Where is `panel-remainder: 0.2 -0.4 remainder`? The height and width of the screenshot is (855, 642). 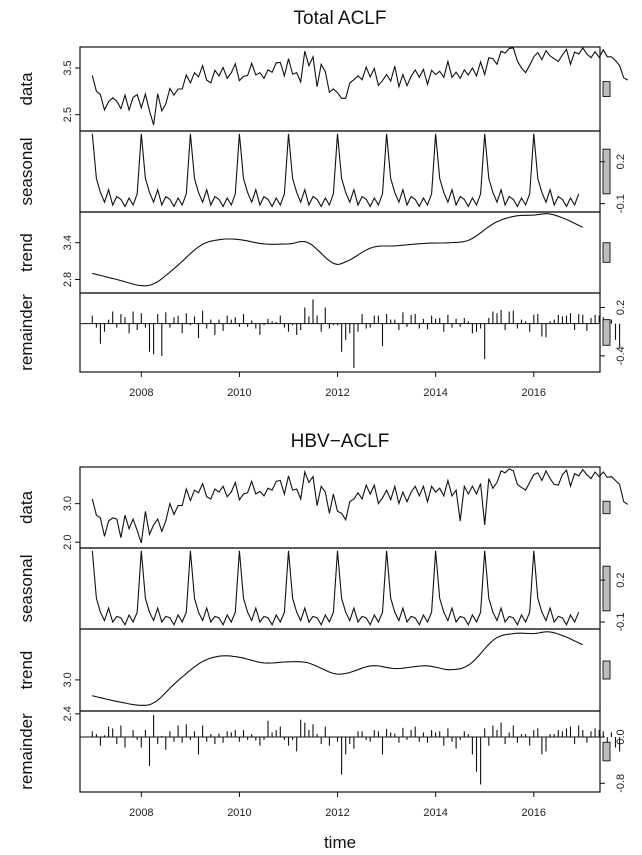 panel-remainder: 0.2 -0.4 remainder is located at coordinates (322, 332).